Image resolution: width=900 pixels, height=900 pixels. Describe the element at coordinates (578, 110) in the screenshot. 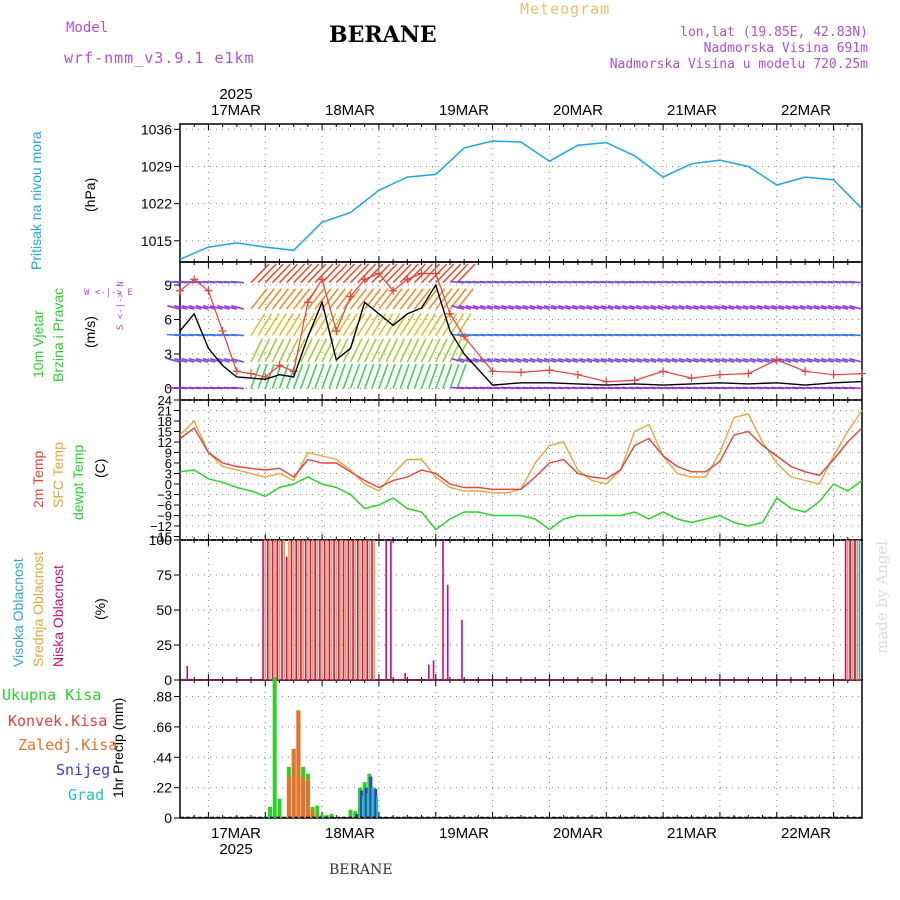

I see `x-label-top: 20MAR` at that location.